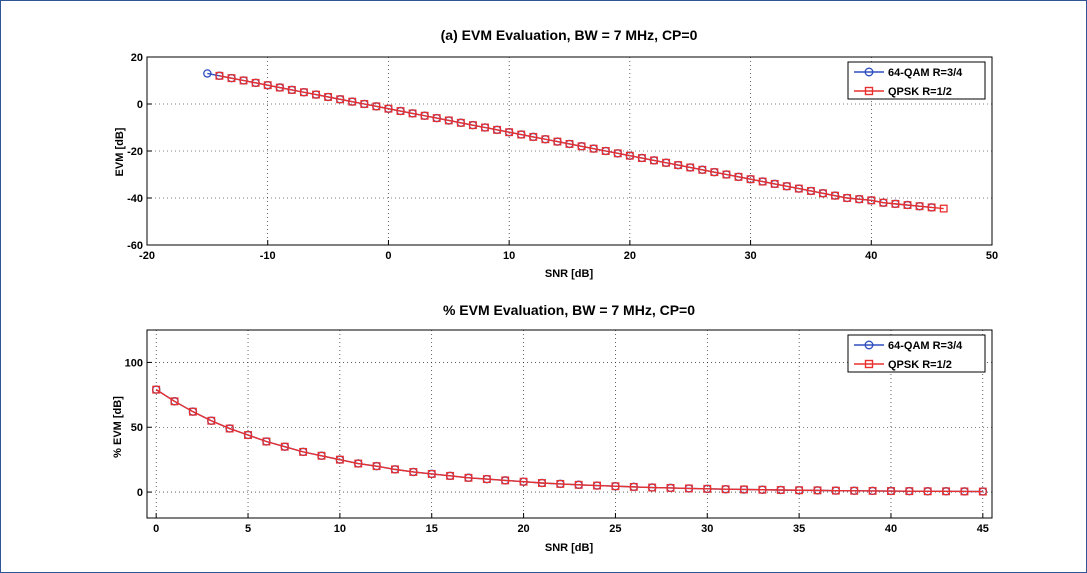  Describe the element at coordinates (707, 529) in the screenshot. I see `x-tick-label: 30` at that location.